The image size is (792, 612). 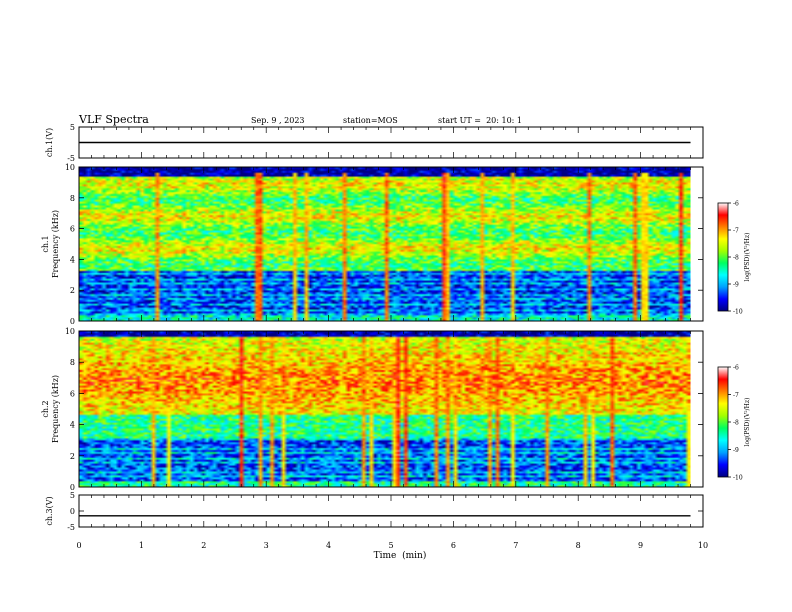 I want to click on x-tick-label: 1, so click(x=141, y=545).